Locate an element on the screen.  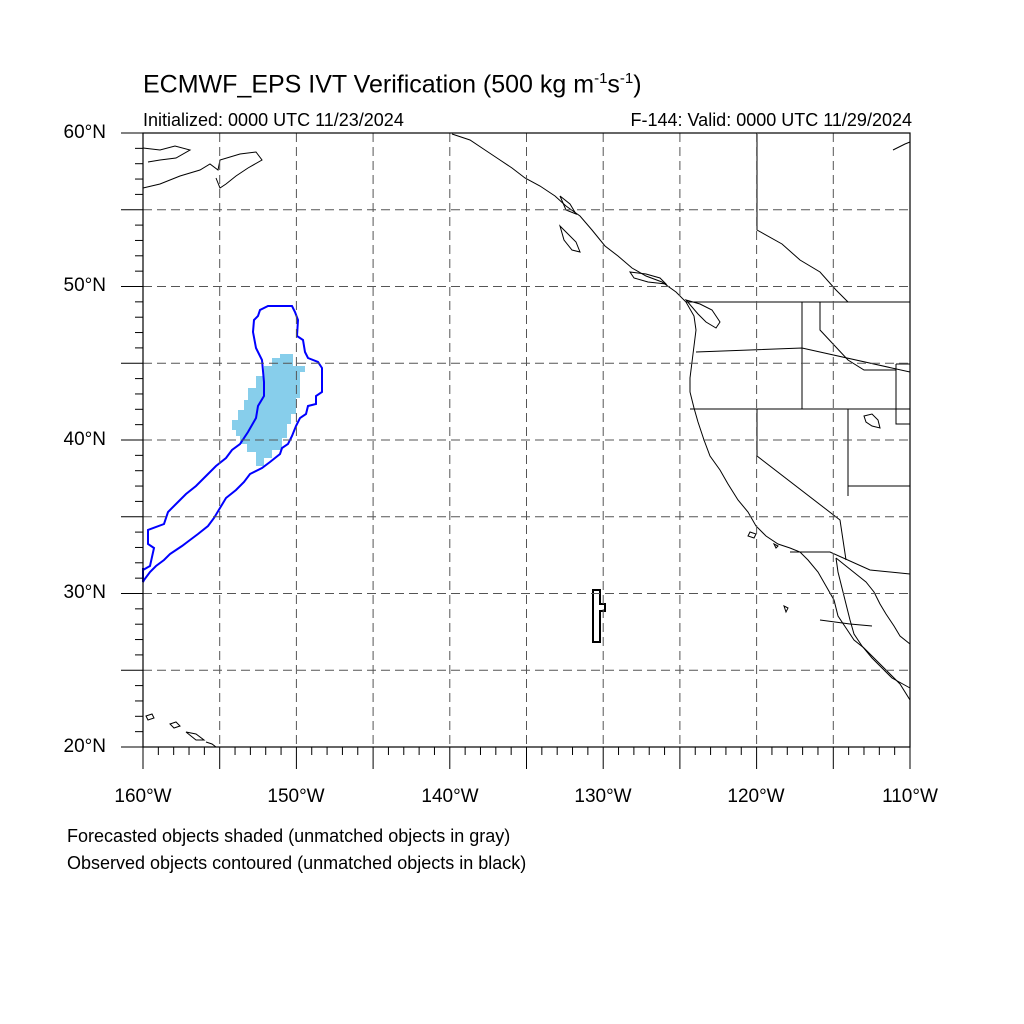
lon-label-140w: 140°W is located at coordinates (450, 796).